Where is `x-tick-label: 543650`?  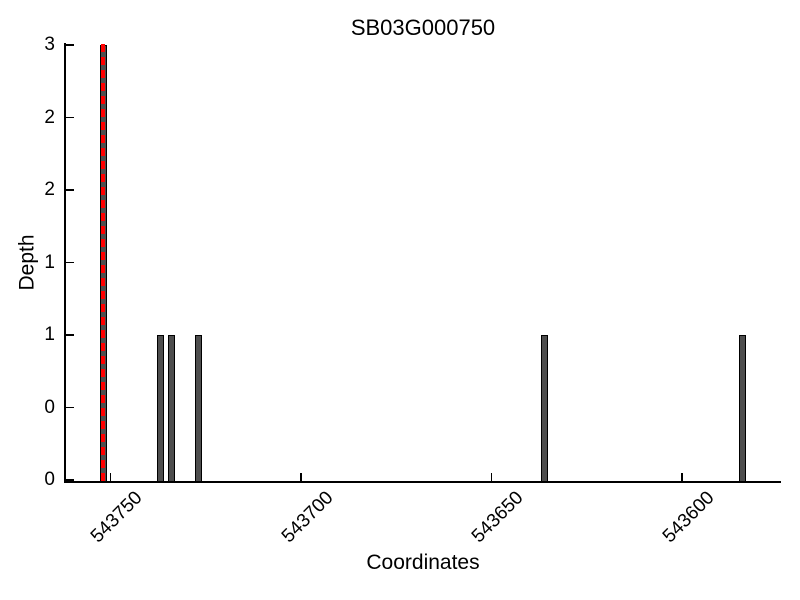 x-tick-label: 543650 is located at coordinates (498, 517).